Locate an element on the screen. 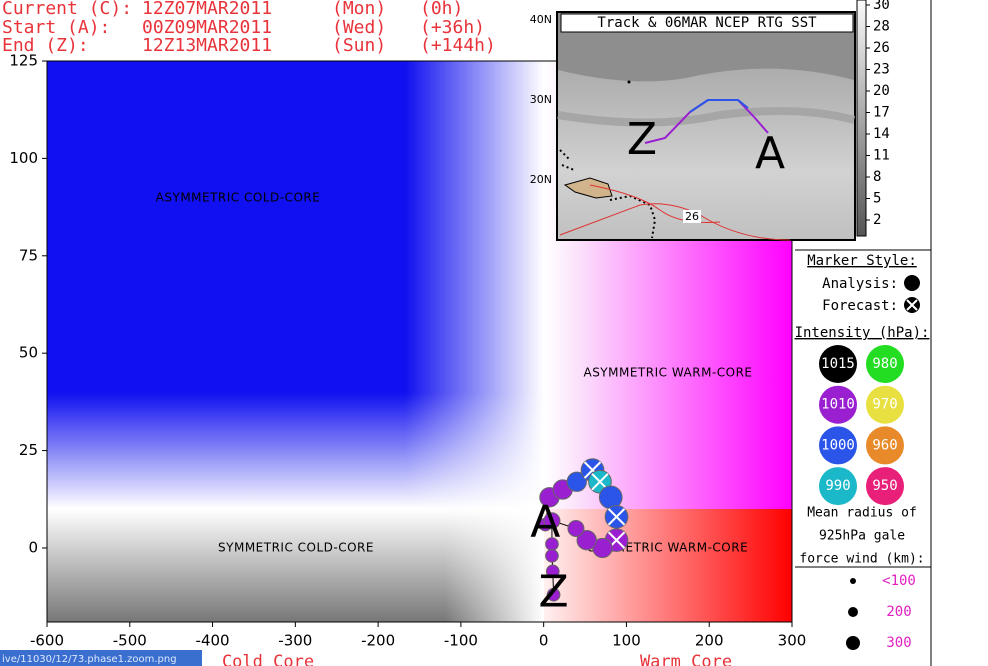 The height and width of the screenshot is (666, 988). region-label: ASYMMETRIC WARM-CORE is located at coordinates (667, 373).